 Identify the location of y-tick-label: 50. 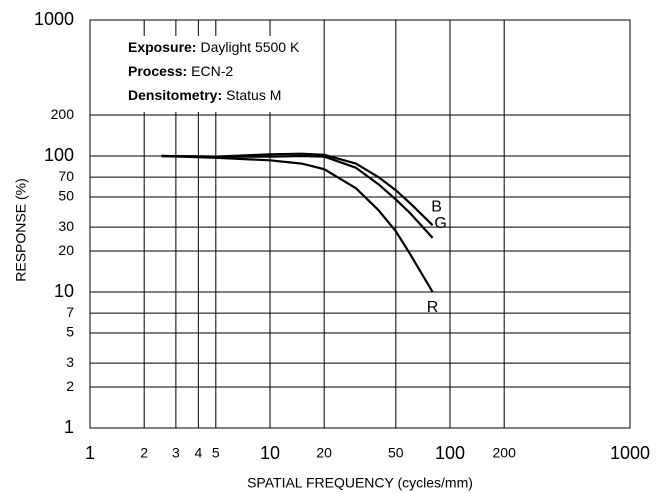
(66, 196).